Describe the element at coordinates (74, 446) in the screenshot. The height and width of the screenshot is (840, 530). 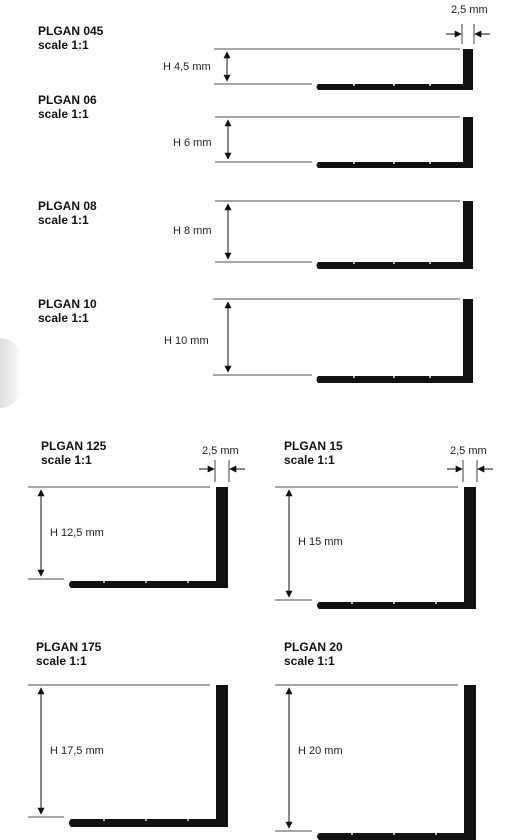
I see `profile-name: PLGAN 125` at that location.